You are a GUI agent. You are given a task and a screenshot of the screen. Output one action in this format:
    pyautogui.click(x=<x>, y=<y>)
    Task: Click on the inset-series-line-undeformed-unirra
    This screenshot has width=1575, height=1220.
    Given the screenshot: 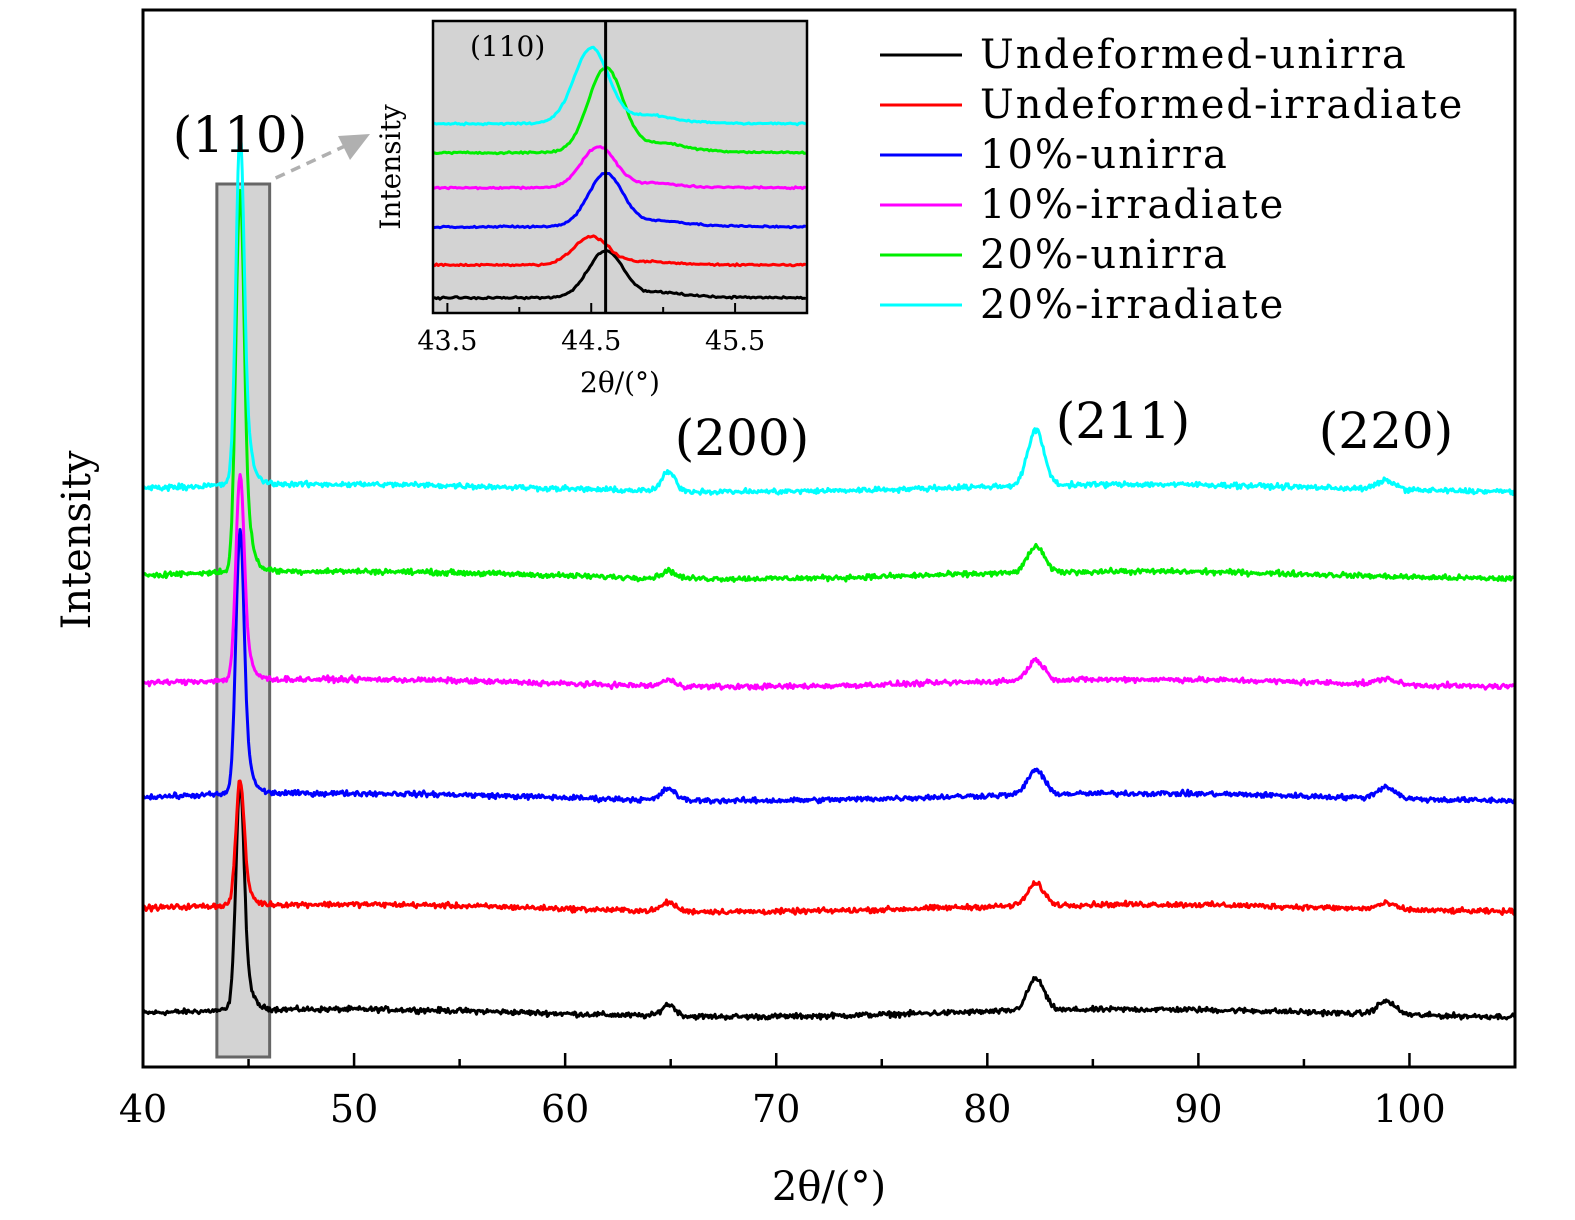 What is the action you would take?
    pyautogui.click(x=619, y=275)
    